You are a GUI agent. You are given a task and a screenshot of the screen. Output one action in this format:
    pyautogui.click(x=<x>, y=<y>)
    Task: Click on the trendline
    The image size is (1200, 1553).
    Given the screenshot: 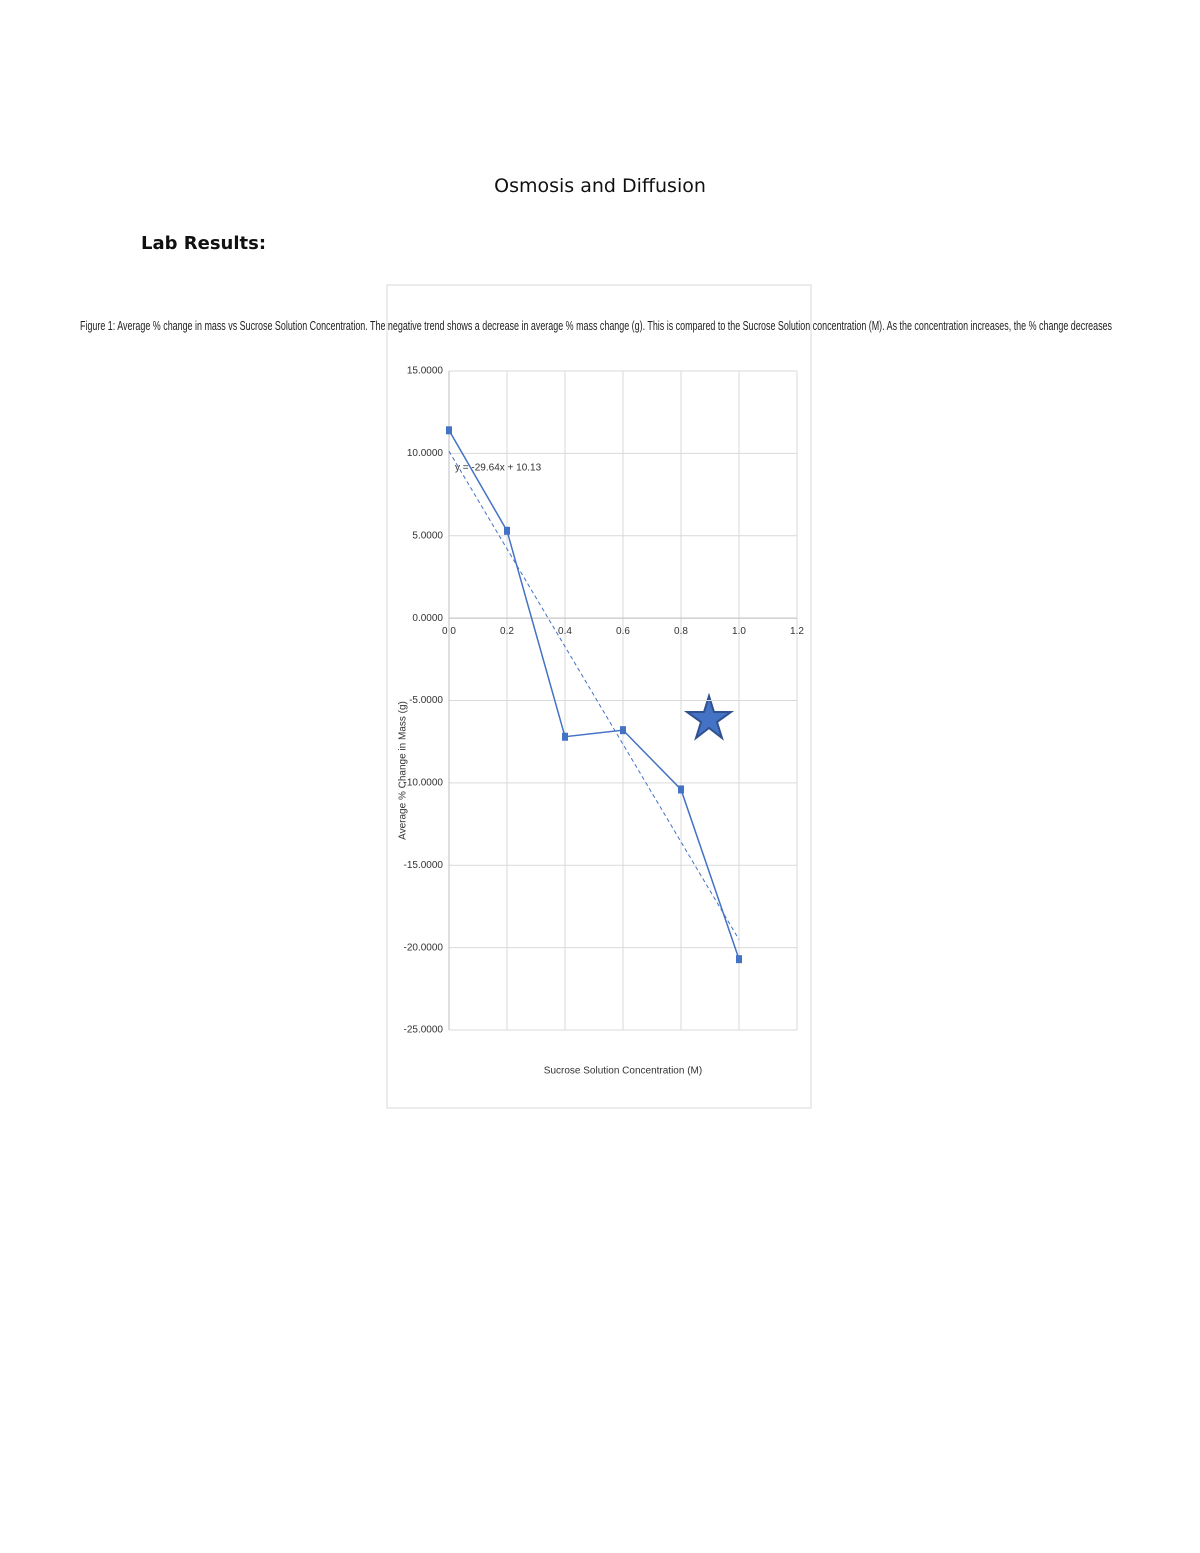 What is the action you would take?
    pyautogui.click(x=594, y=695)
    